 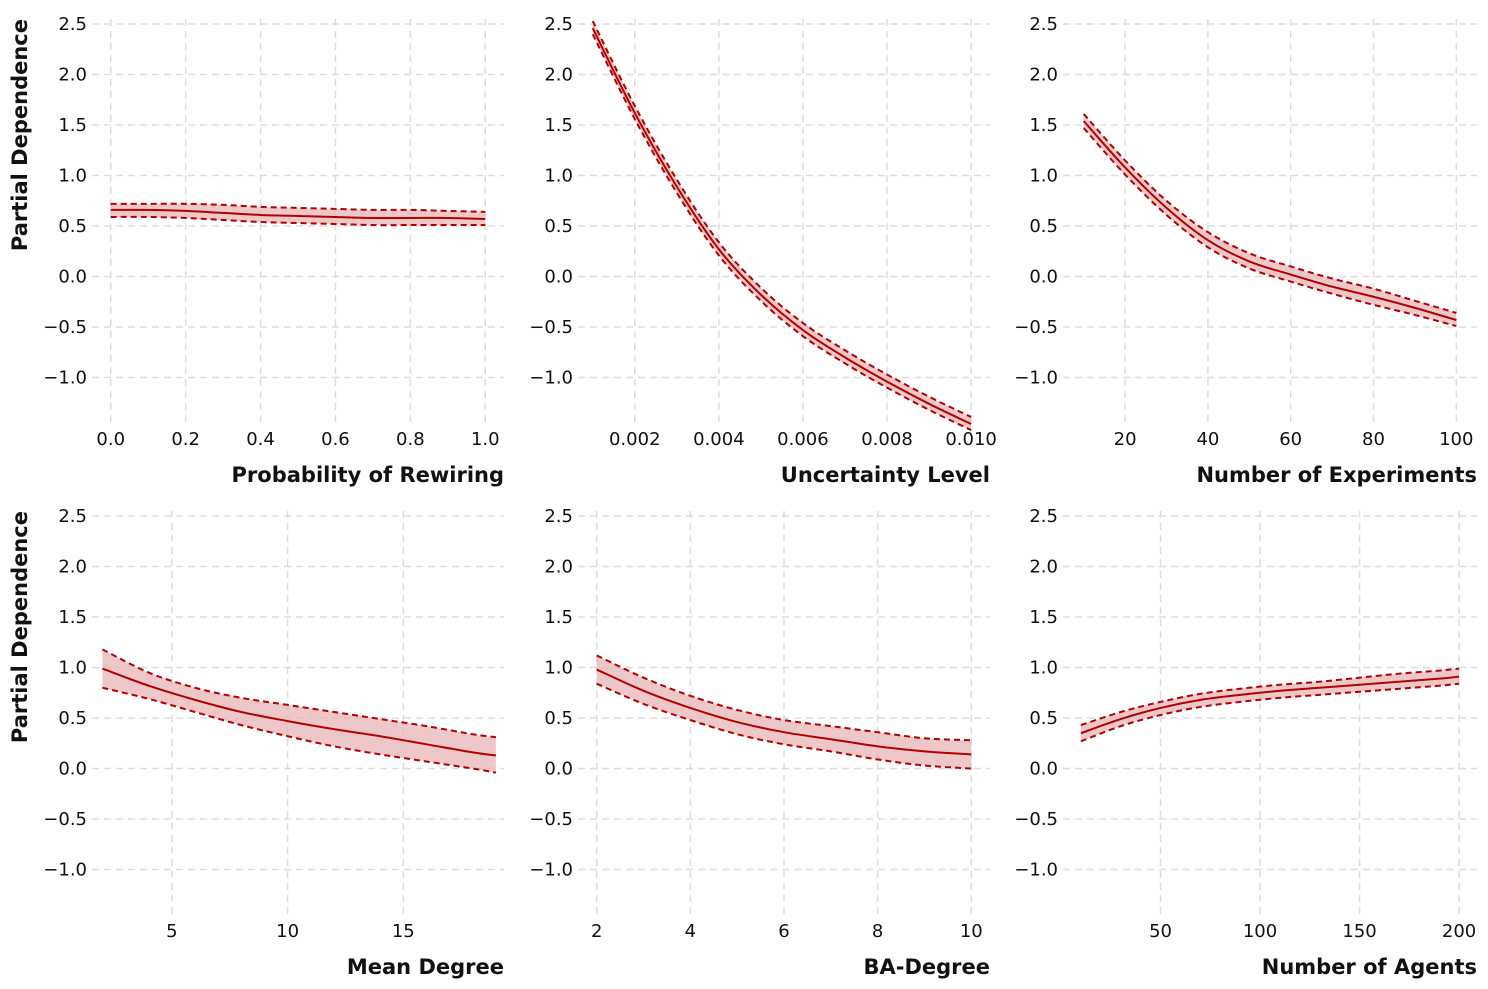 What do you see at coordinates (1207, 439) in the screenshot?
I see `x-tick-label: 40` at bounding box center [1207, 439].